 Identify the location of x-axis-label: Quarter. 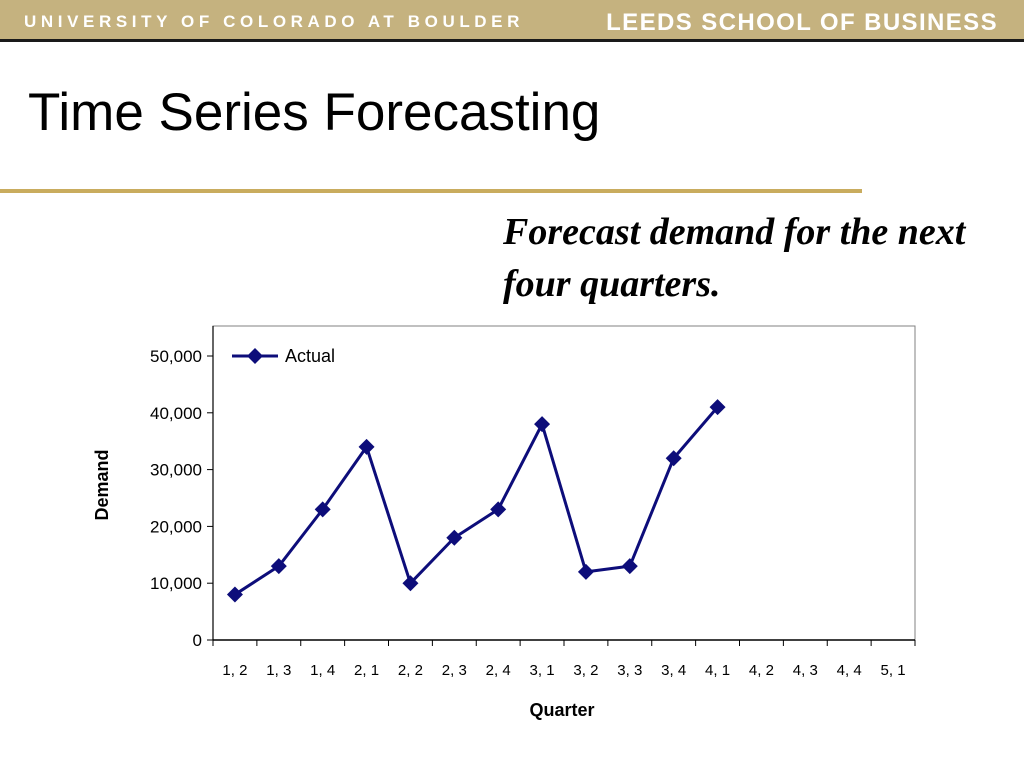
(561, 710).